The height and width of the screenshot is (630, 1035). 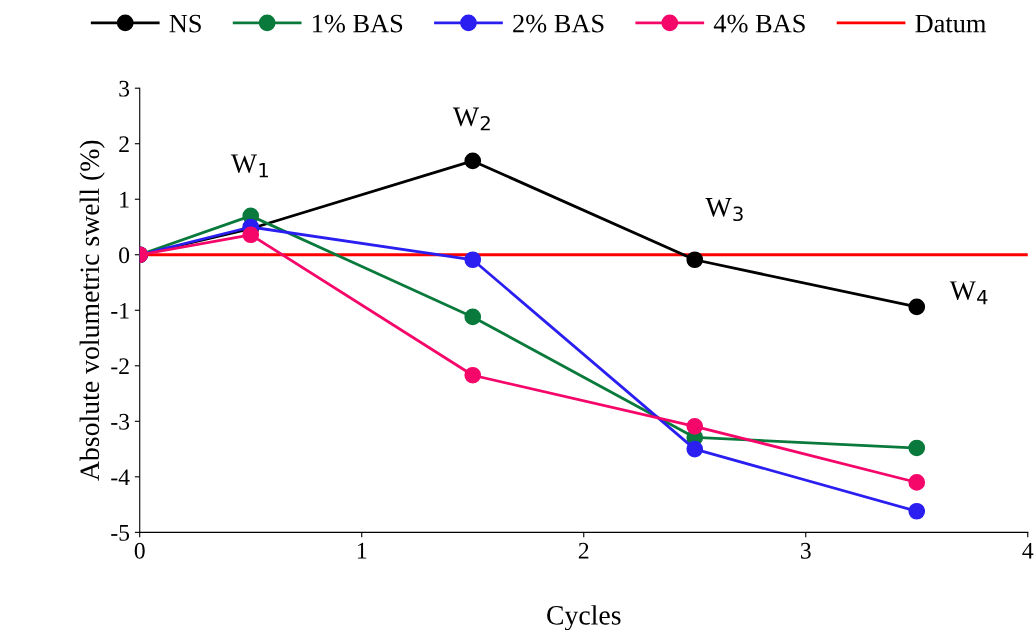 I want to click on y-tick-label: 2, so click(x=124, y=144).